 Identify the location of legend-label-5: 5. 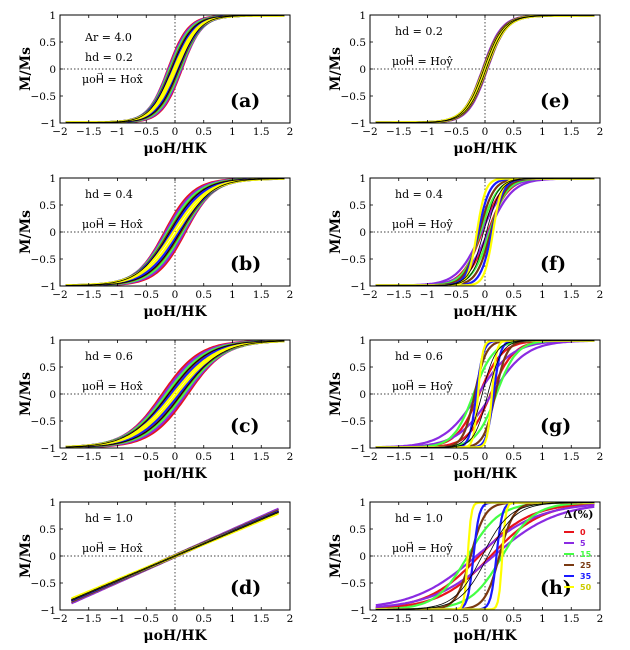
(583, 543).